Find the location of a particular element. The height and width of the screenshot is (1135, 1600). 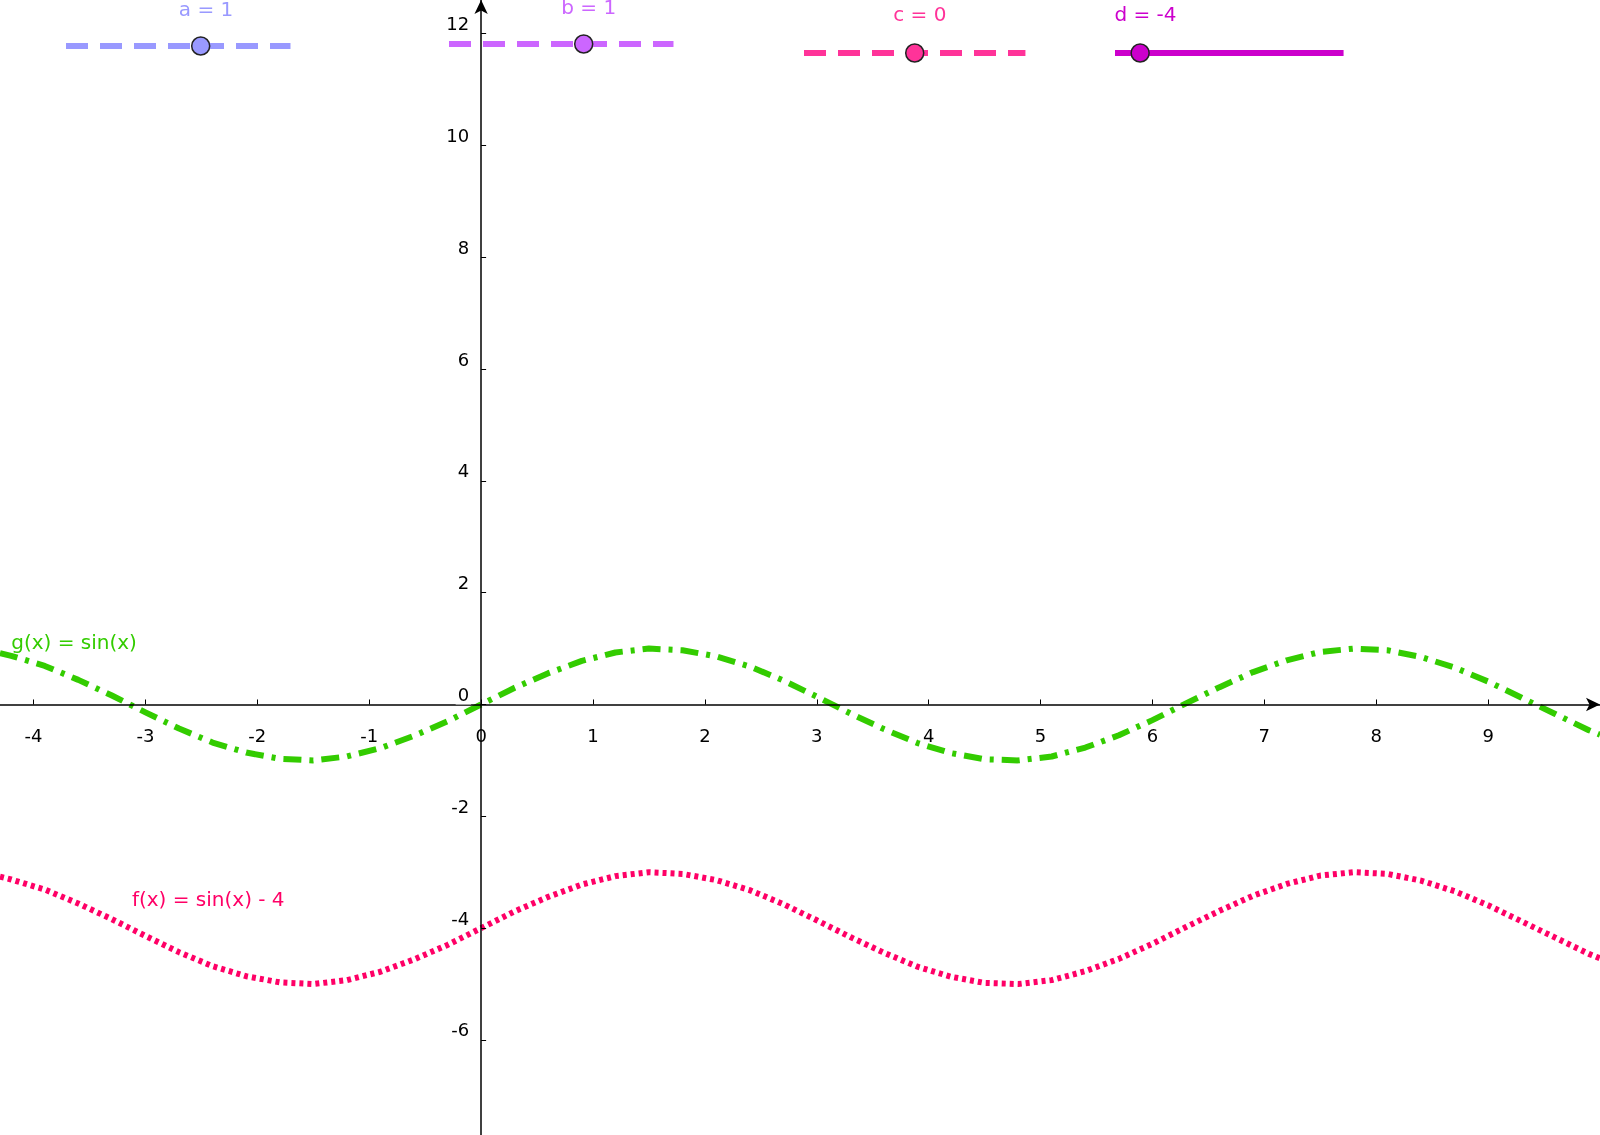

y-tick-label: -2 is located at coordinates (460, 806).